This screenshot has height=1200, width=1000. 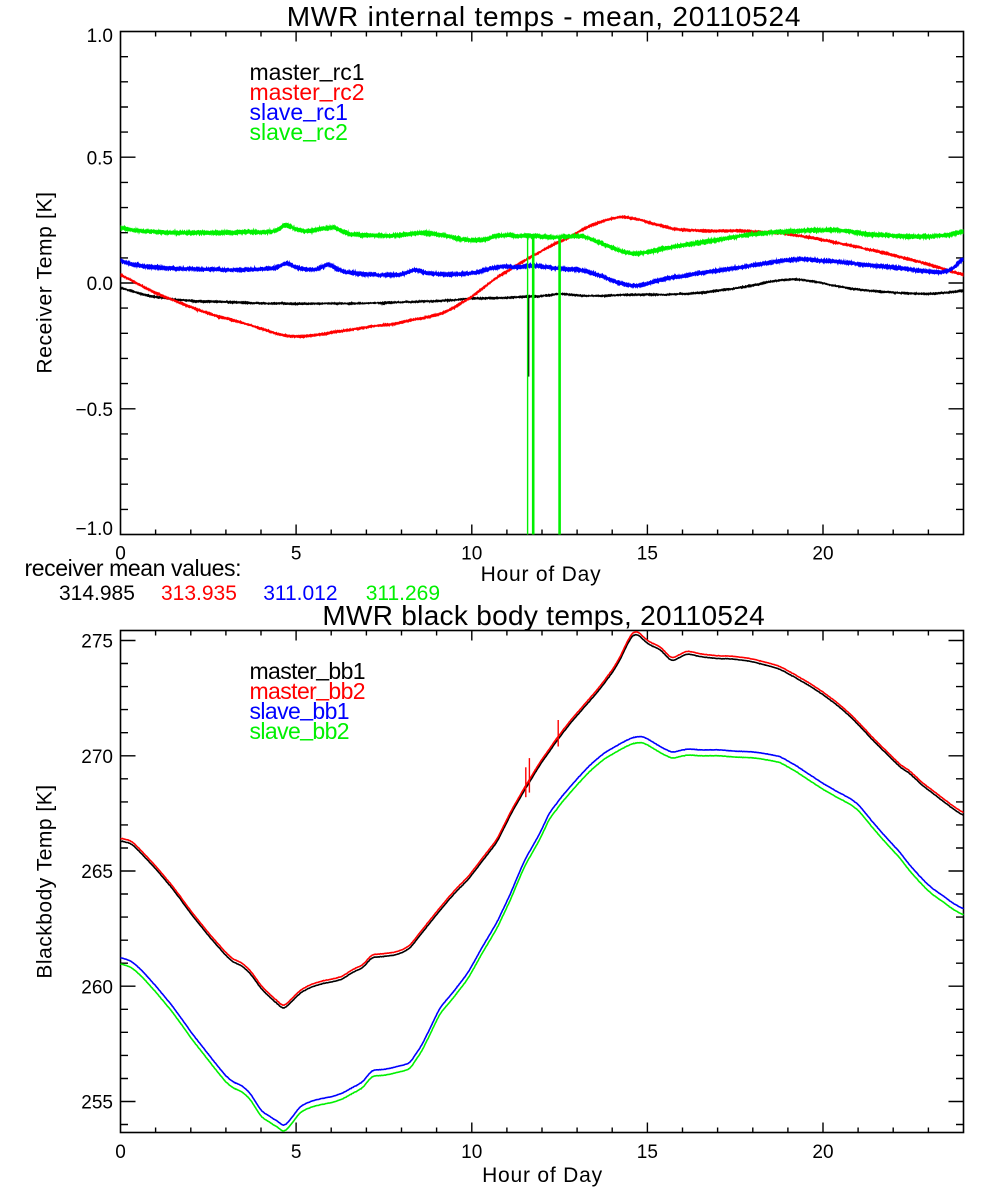 What do you see at coordinates (97, 593) in the screenshot?
I see `svg-text: 314.985` at bounding box center [97, 593].